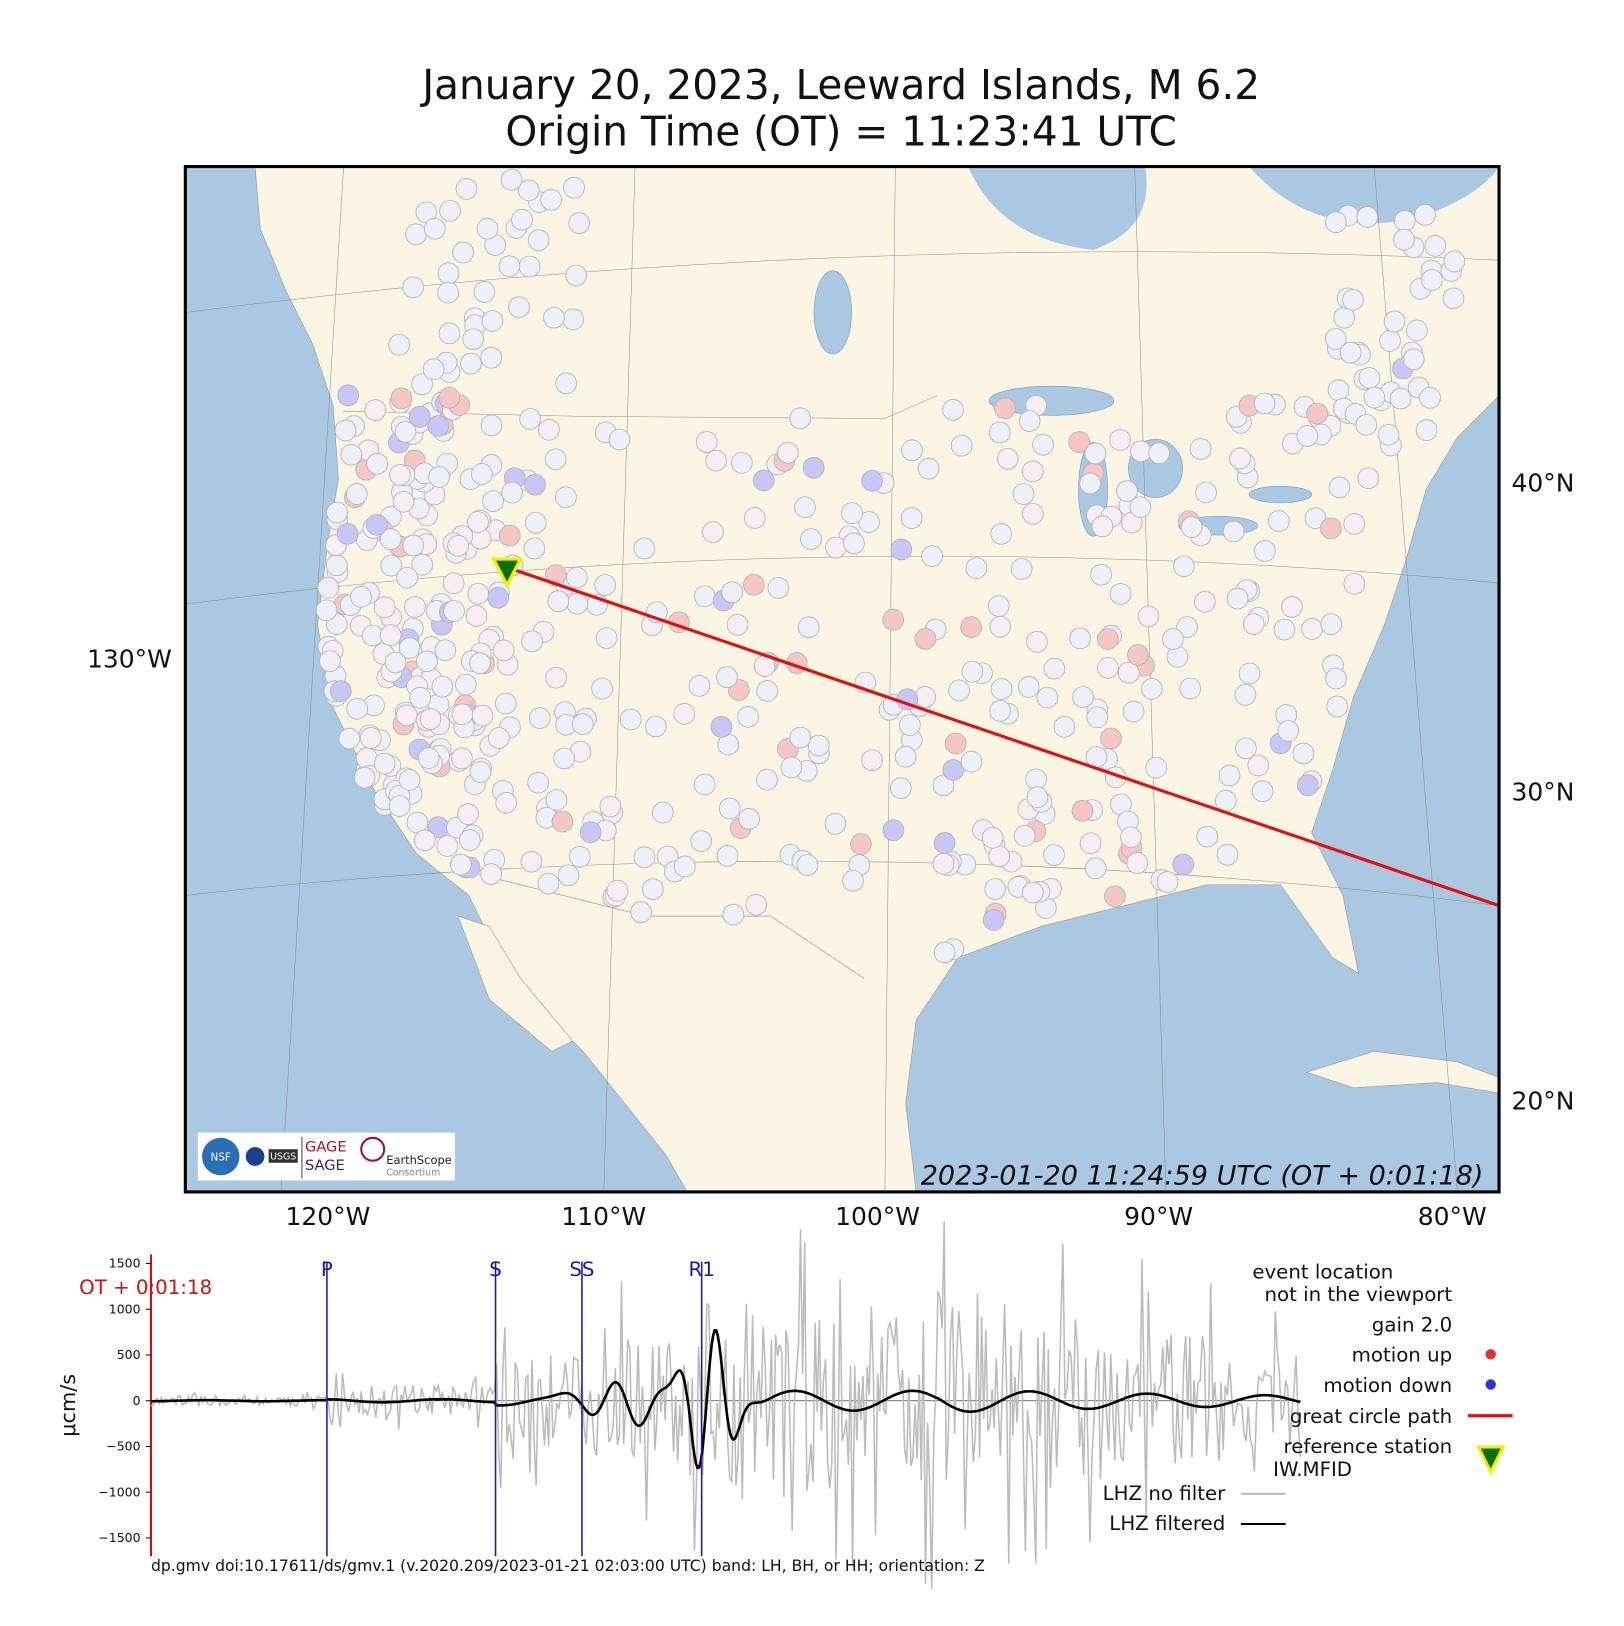 This screenshot has width=1624, height=1626. I want to click on time-label: OT + 0:01:18, so click(145, 1287).